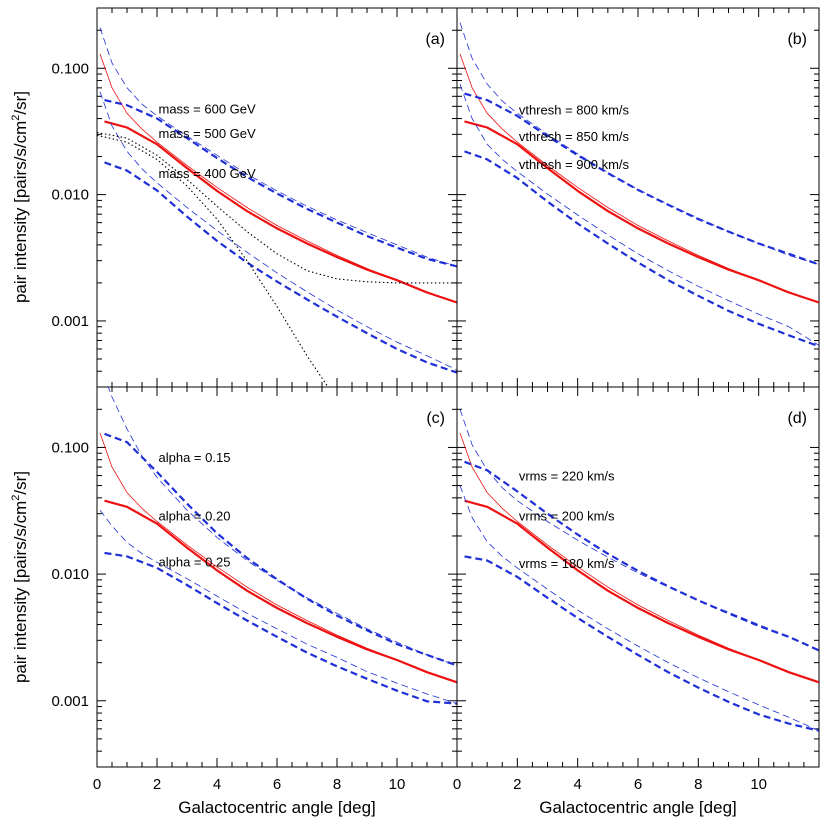 Image resolution: width=830 pixels, height=830 pixels. I want to click on y-axis-title-bottom: pair intensity [pairs/s/cm2/sr], so click(20, 577).